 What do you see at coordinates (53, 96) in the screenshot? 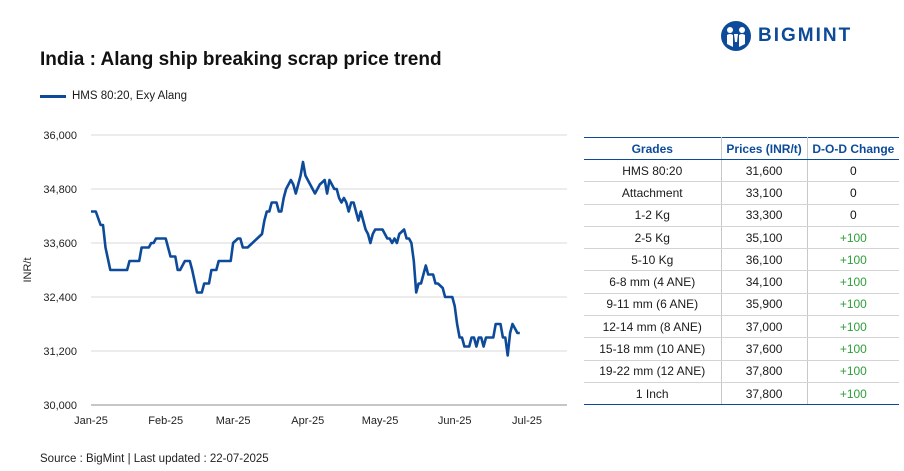
I see `legend-swatch` at bounding box center [53, 96].